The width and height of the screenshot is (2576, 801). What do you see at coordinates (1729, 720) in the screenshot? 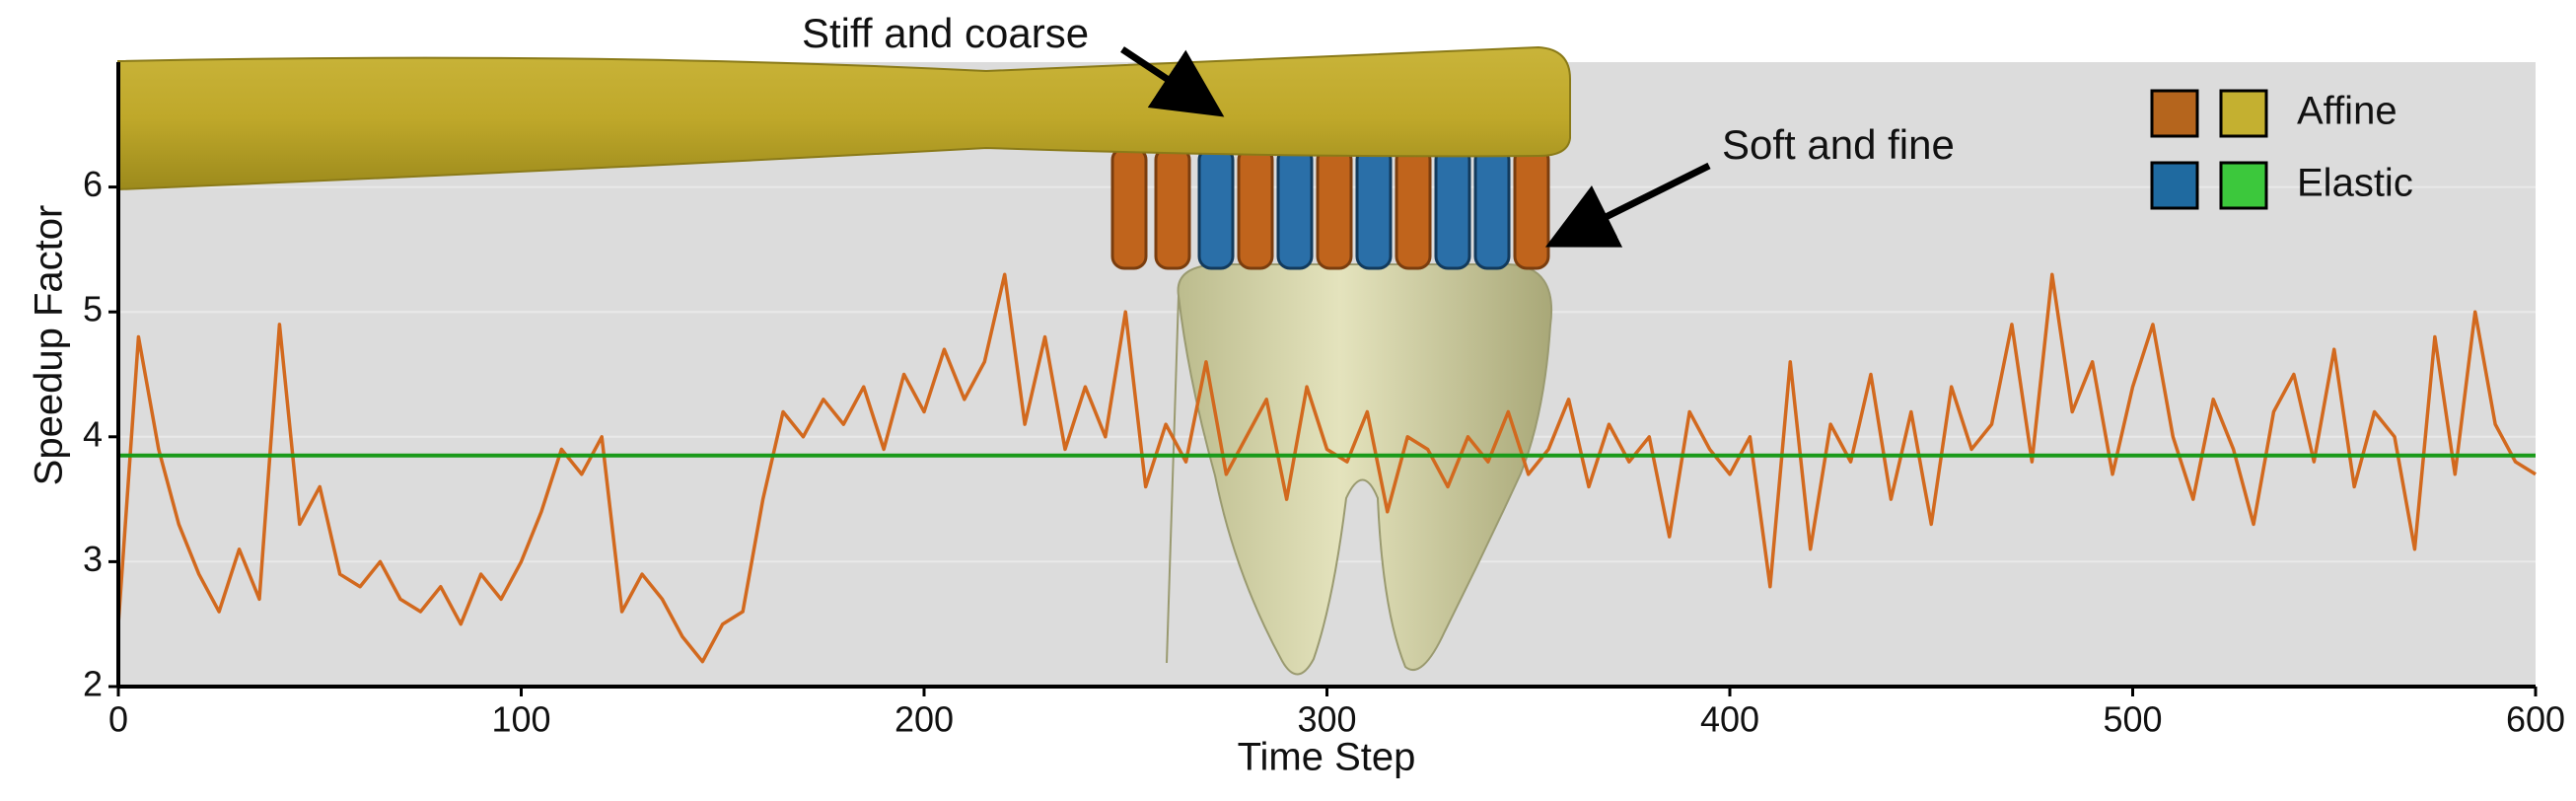
I see `x-tick-label: 400` at bounding box center [1729, 720].